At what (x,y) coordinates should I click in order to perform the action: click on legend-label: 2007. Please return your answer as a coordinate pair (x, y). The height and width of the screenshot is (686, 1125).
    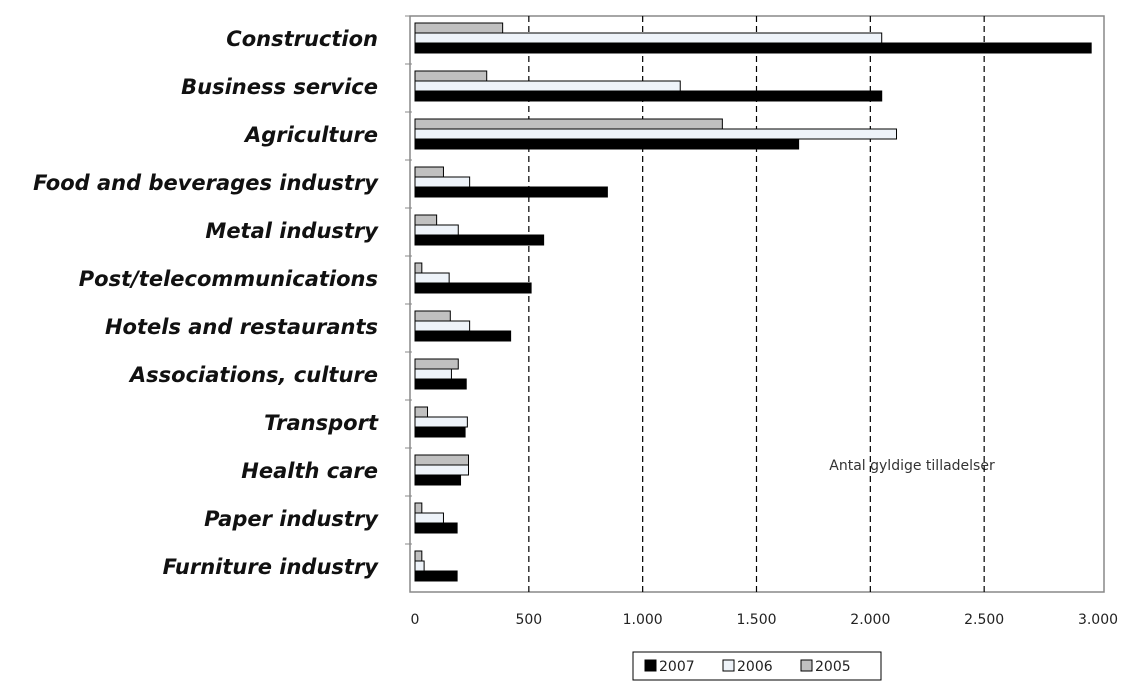
    Looking at the image, I should click on (677, 667).